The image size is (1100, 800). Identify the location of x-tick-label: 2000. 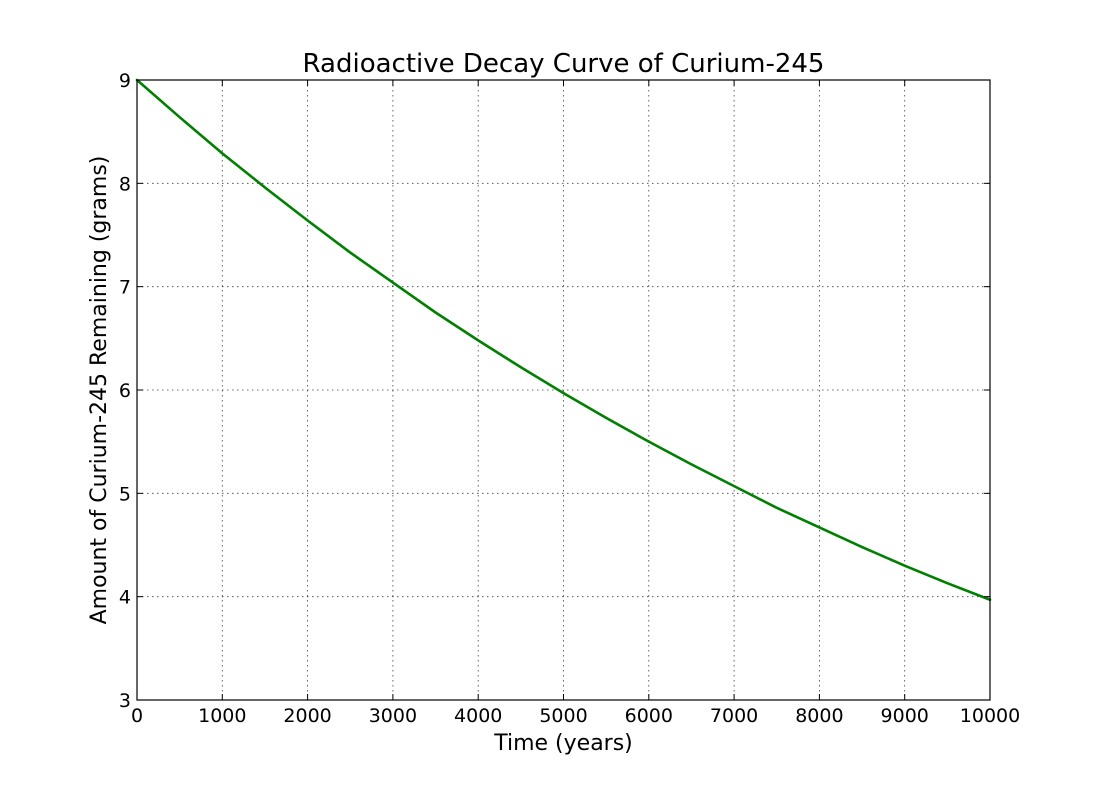
(307, 716).